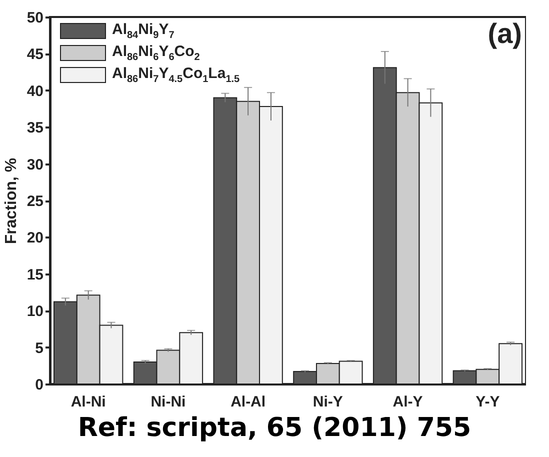  What do you see at coordinates (488, 402) in the screenshot?
I see `x-tick-label: Y-Y` at bounding box center [488, 402].